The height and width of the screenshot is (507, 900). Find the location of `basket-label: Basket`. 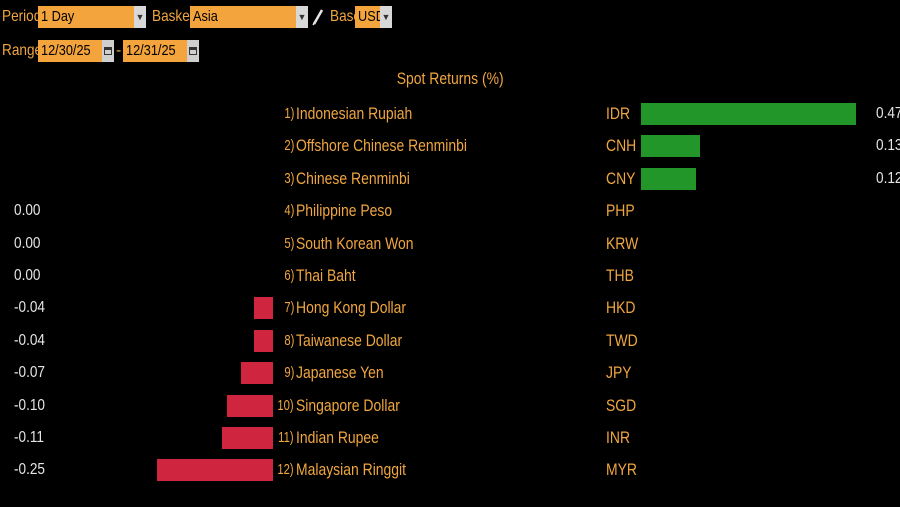

basket-label: Basket is located at coordinates (173, 16).